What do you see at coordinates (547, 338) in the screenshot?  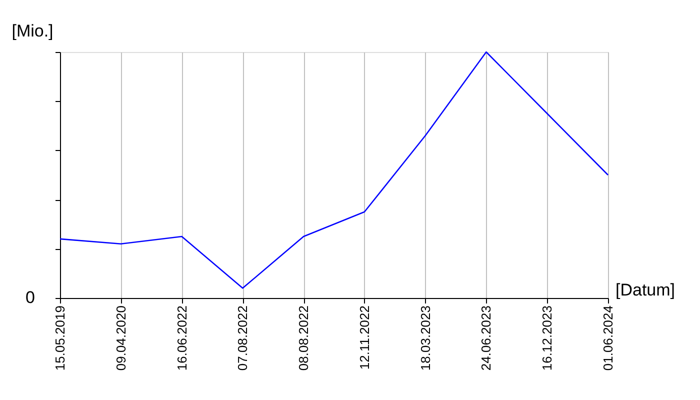 I see `x-tick-label: 16.12.2023` at bounding box center [547, 338].